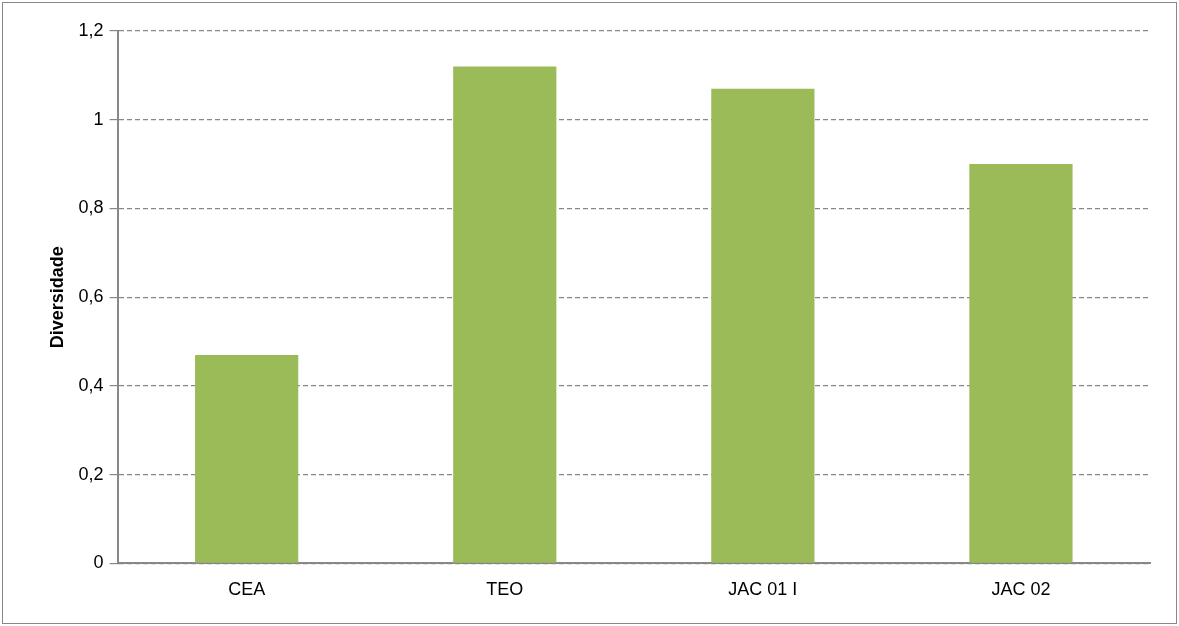 The height and width of the screenshot is (626, 1179). What do you see at coordinates (91, 384) in the screenshot?
I see `y-tick-label: 0,4` at bounding box center [91, 384].